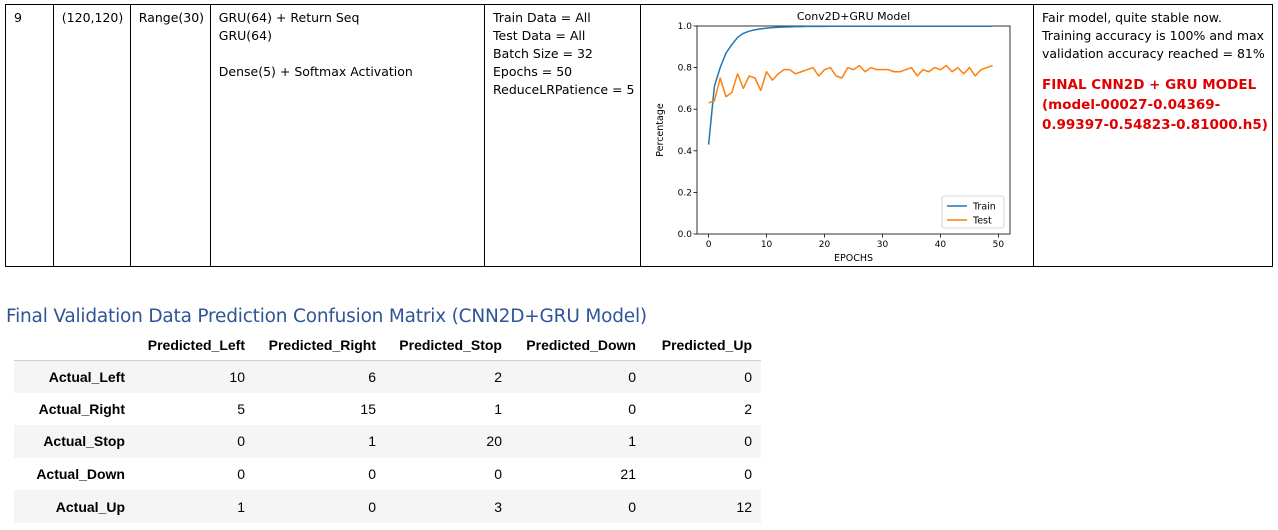  What do you see at coordinates (533, 71) in the screenshot?
I see `param-line: Epochs = 50` at bounding box center [533, 71].